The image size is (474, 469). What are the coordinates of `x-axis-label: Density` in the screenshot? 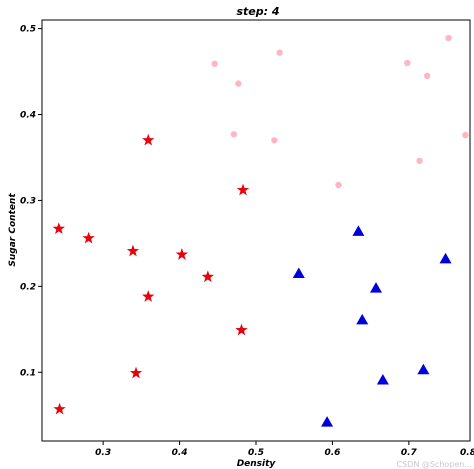 It's located at (257, 464).